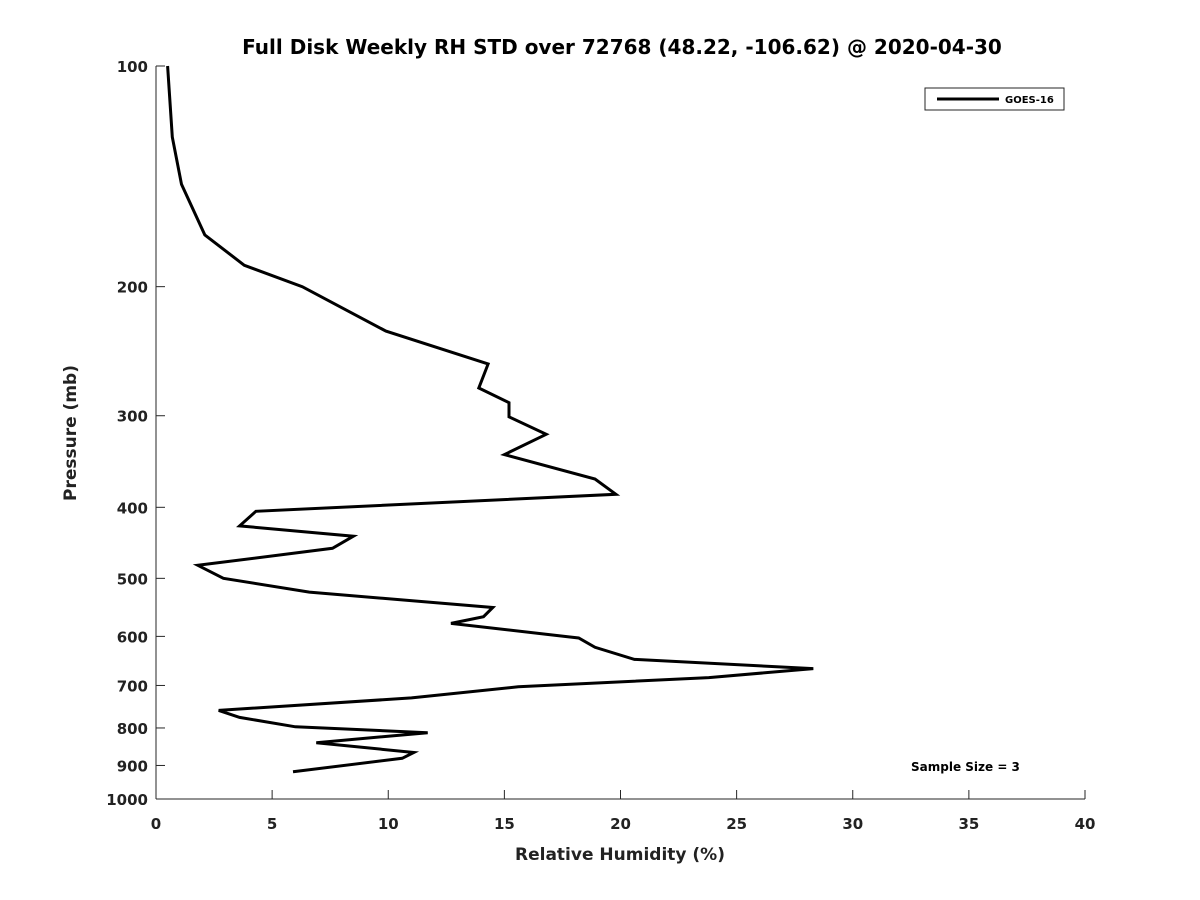 Image resolution: width=1200 pixels, height=900 pixels. I want to click on y-tick-label: 400, so click(132, 508).